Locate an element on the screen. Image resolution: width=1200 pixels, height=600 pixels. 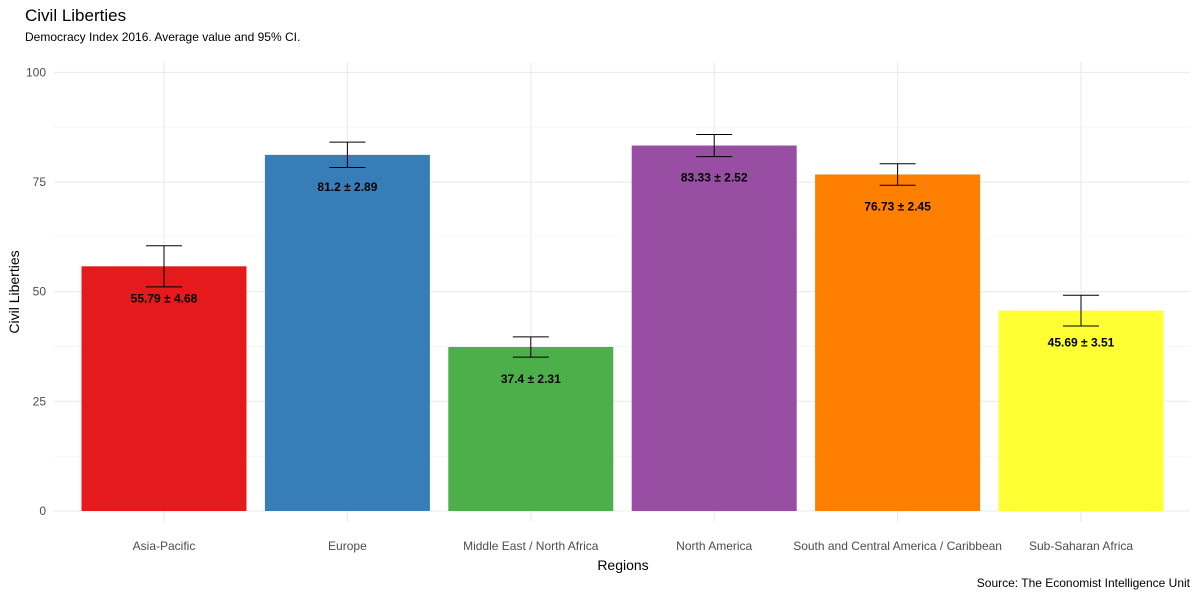
y-tick-label: 0 is located at coordinates (42, 511).